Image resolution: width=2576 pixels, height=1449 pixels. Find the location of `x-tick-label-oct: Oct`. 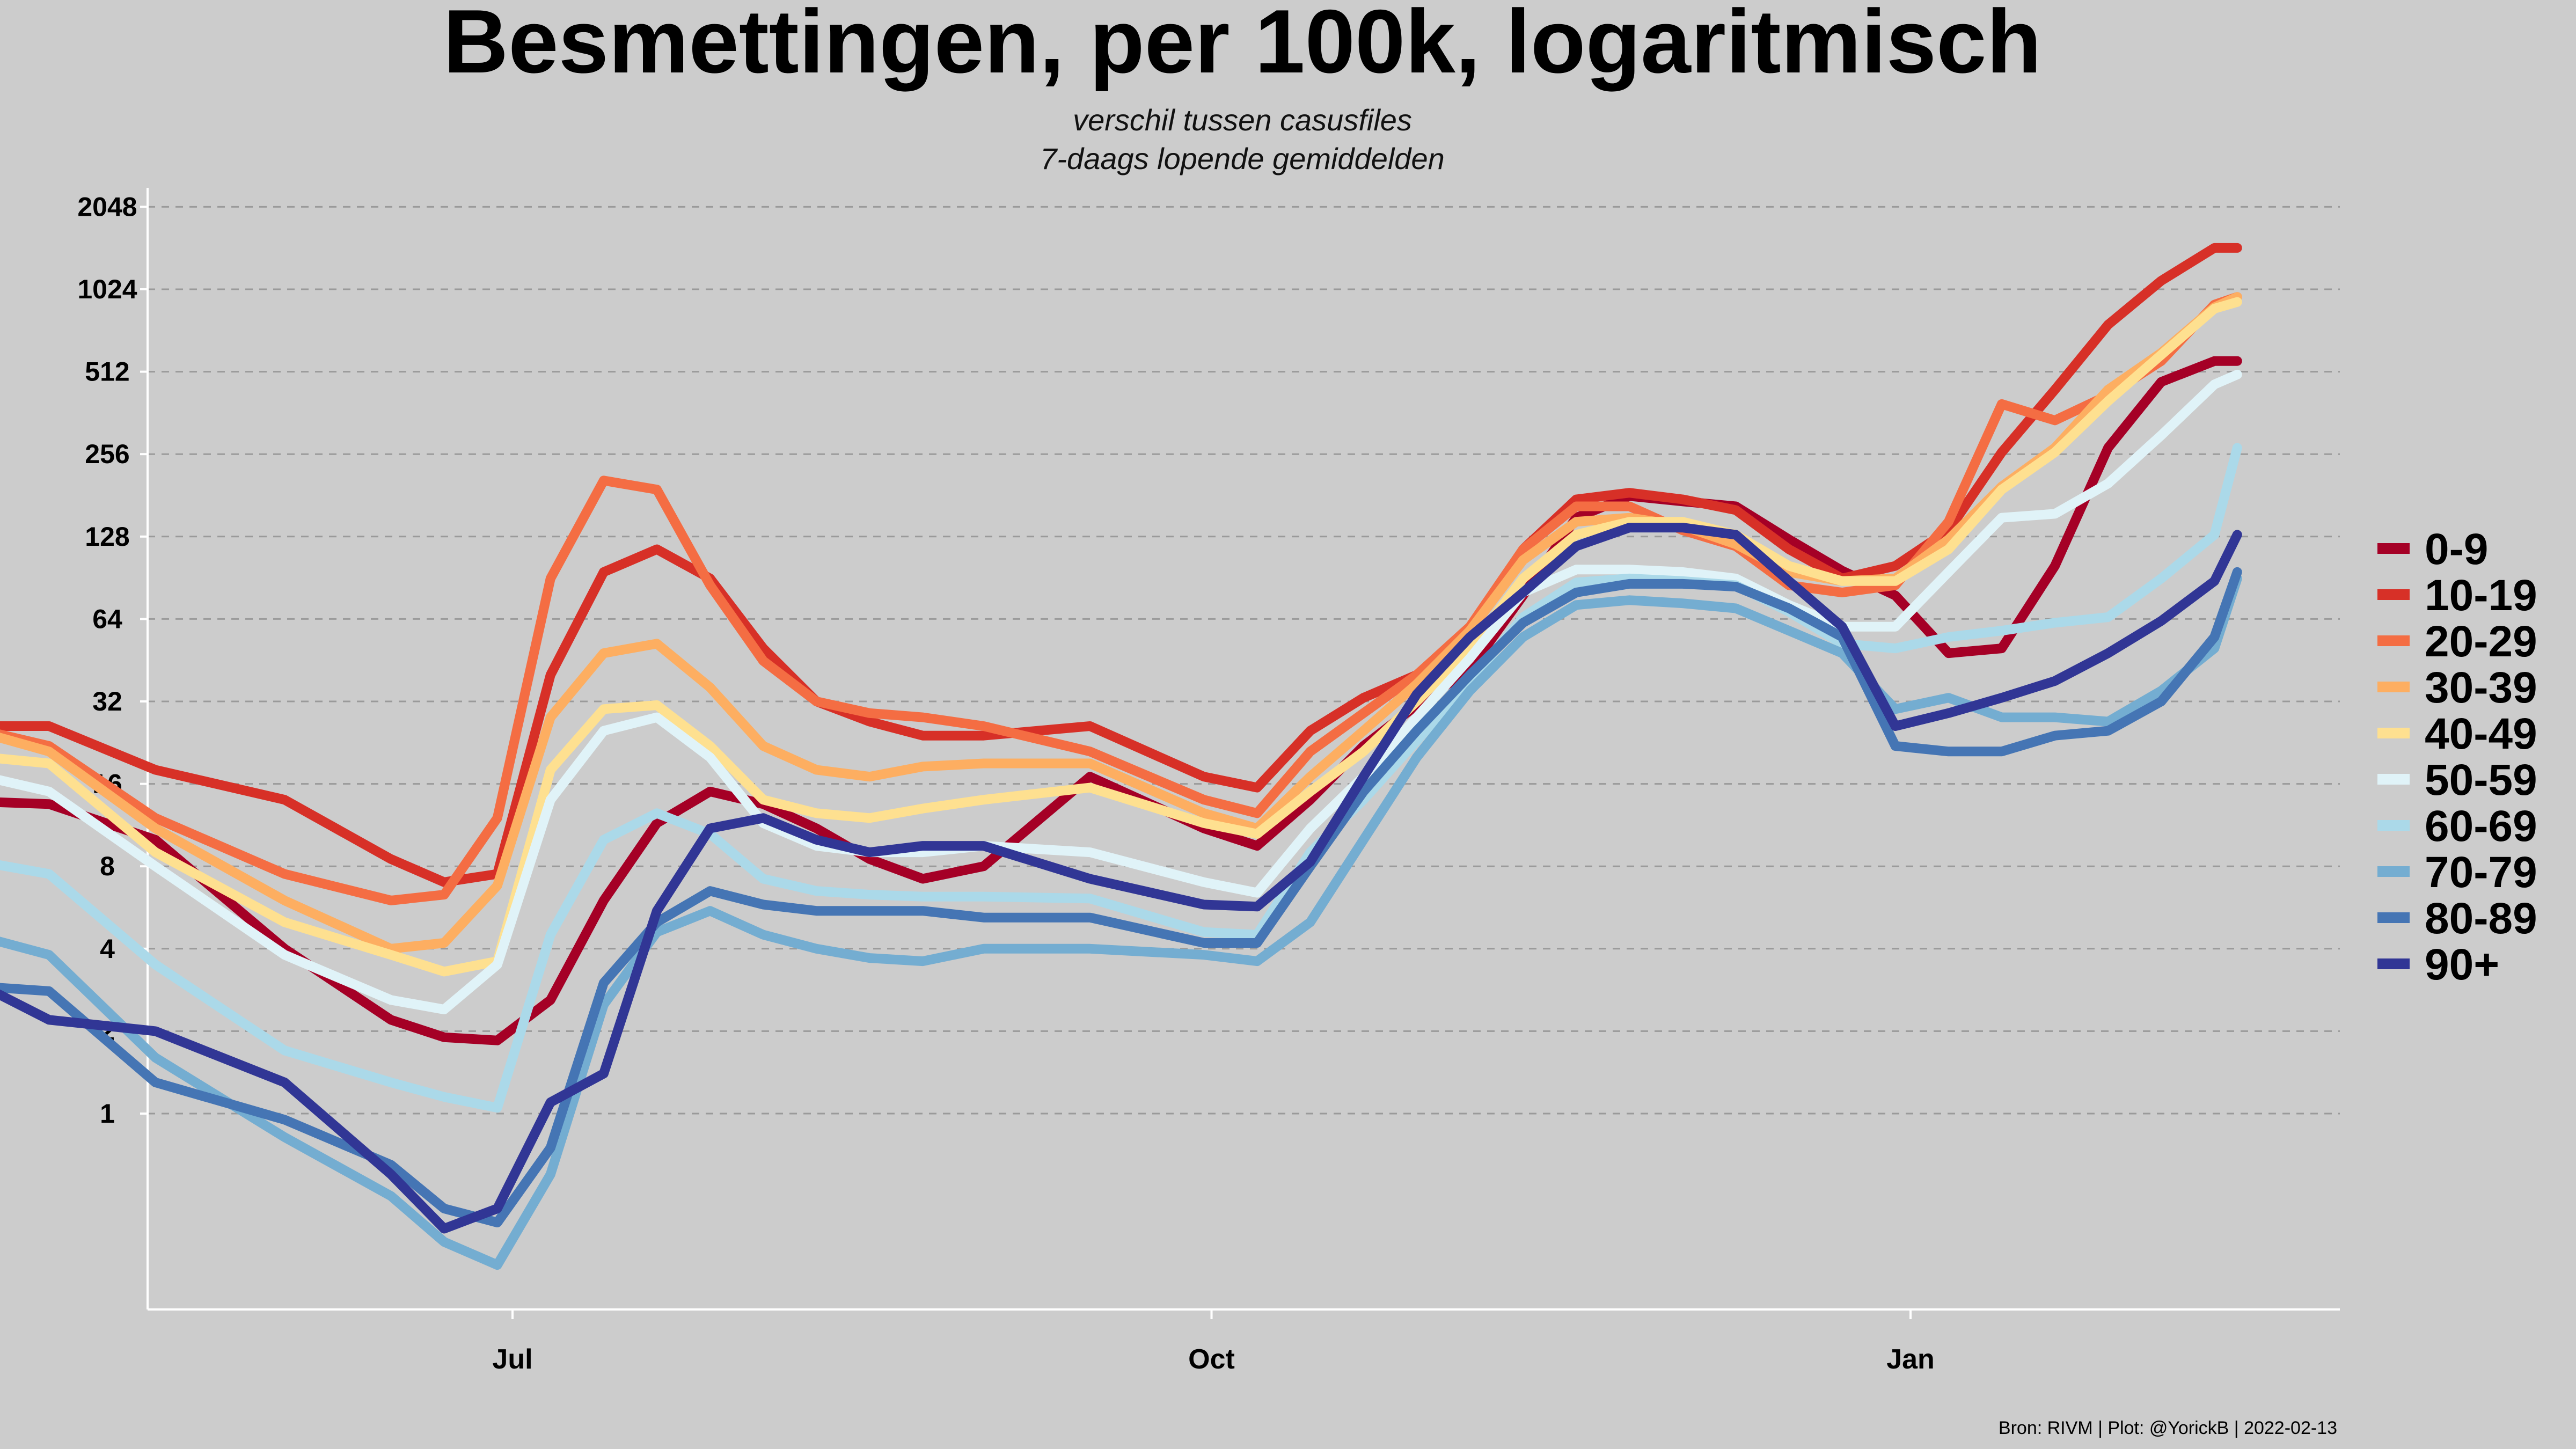

x-tick-label-oct: Oct is located at coordinates (1211, 1359).